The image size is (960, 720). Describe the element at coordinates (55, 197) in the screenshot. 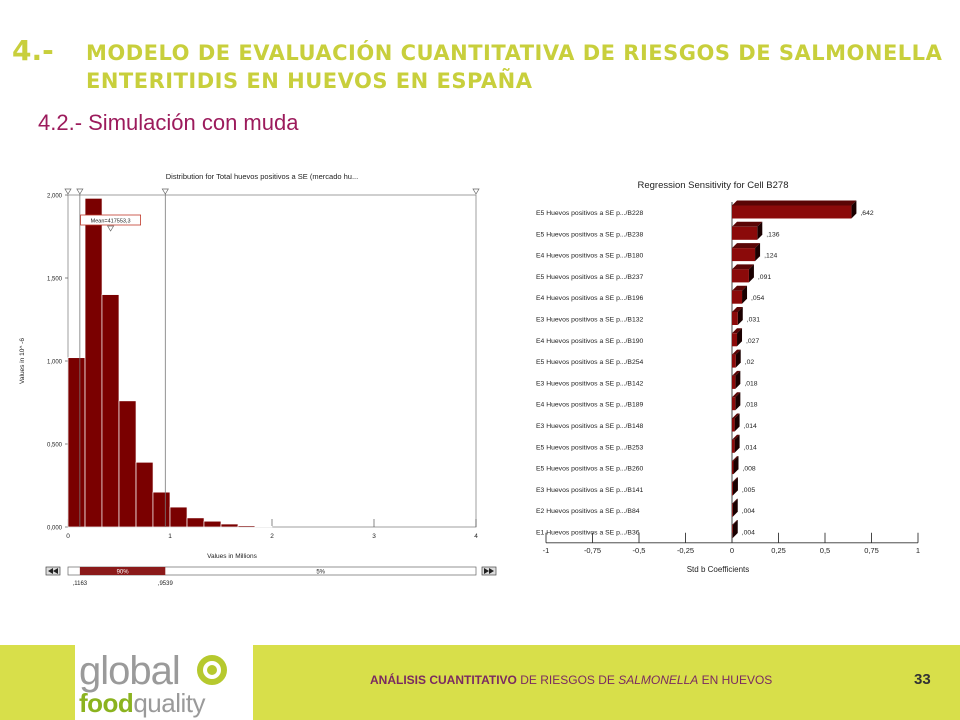

I see `y-tick-label: 2,000` at that location.